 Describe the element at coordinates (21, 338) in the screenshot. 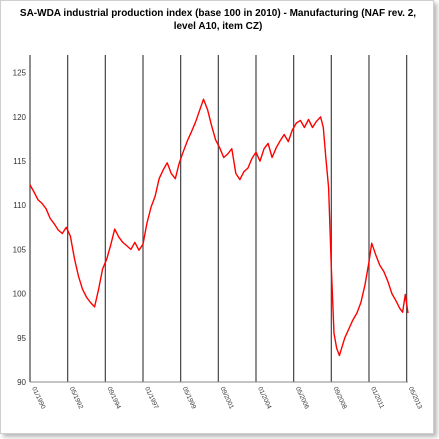

I see `y-tick-label: 95` at that location.